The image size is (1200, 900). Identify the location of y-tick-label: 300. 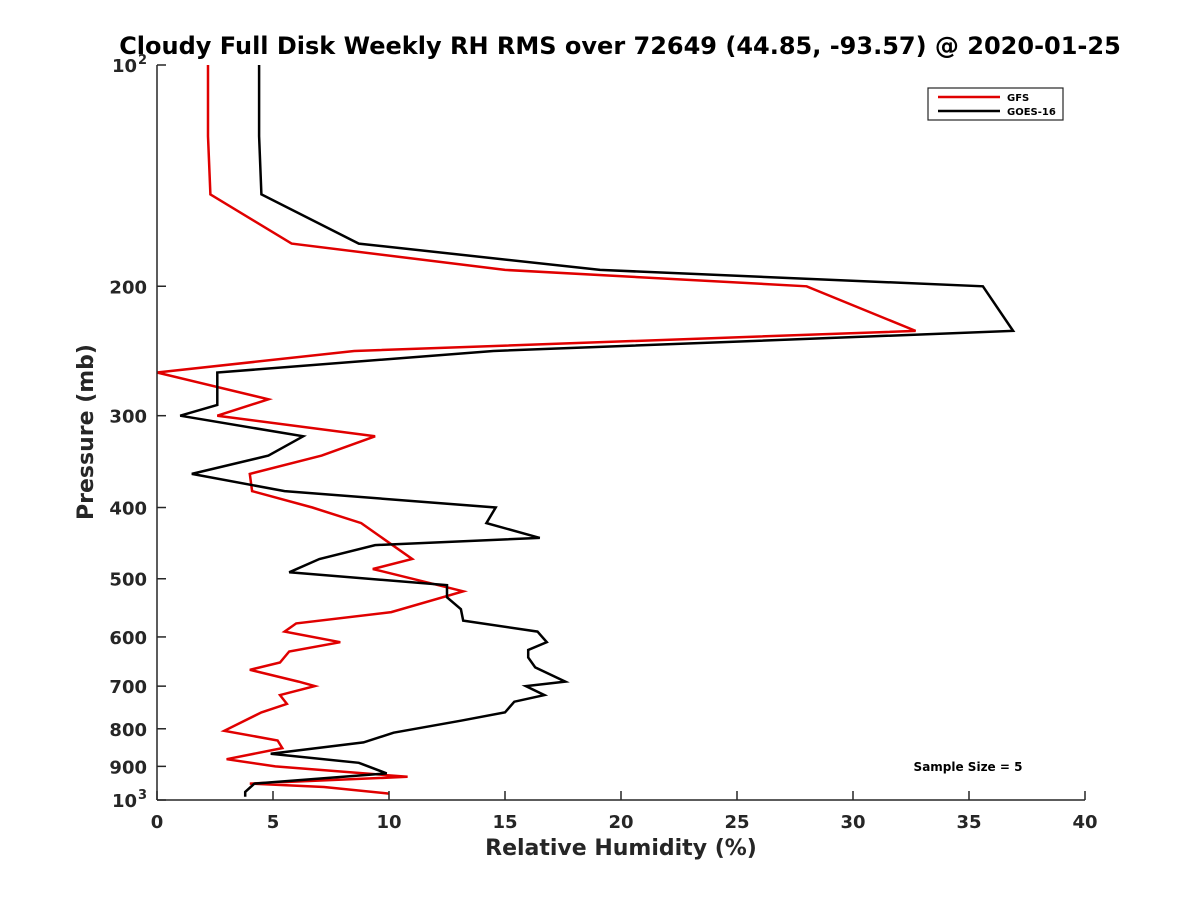
(128, 417).